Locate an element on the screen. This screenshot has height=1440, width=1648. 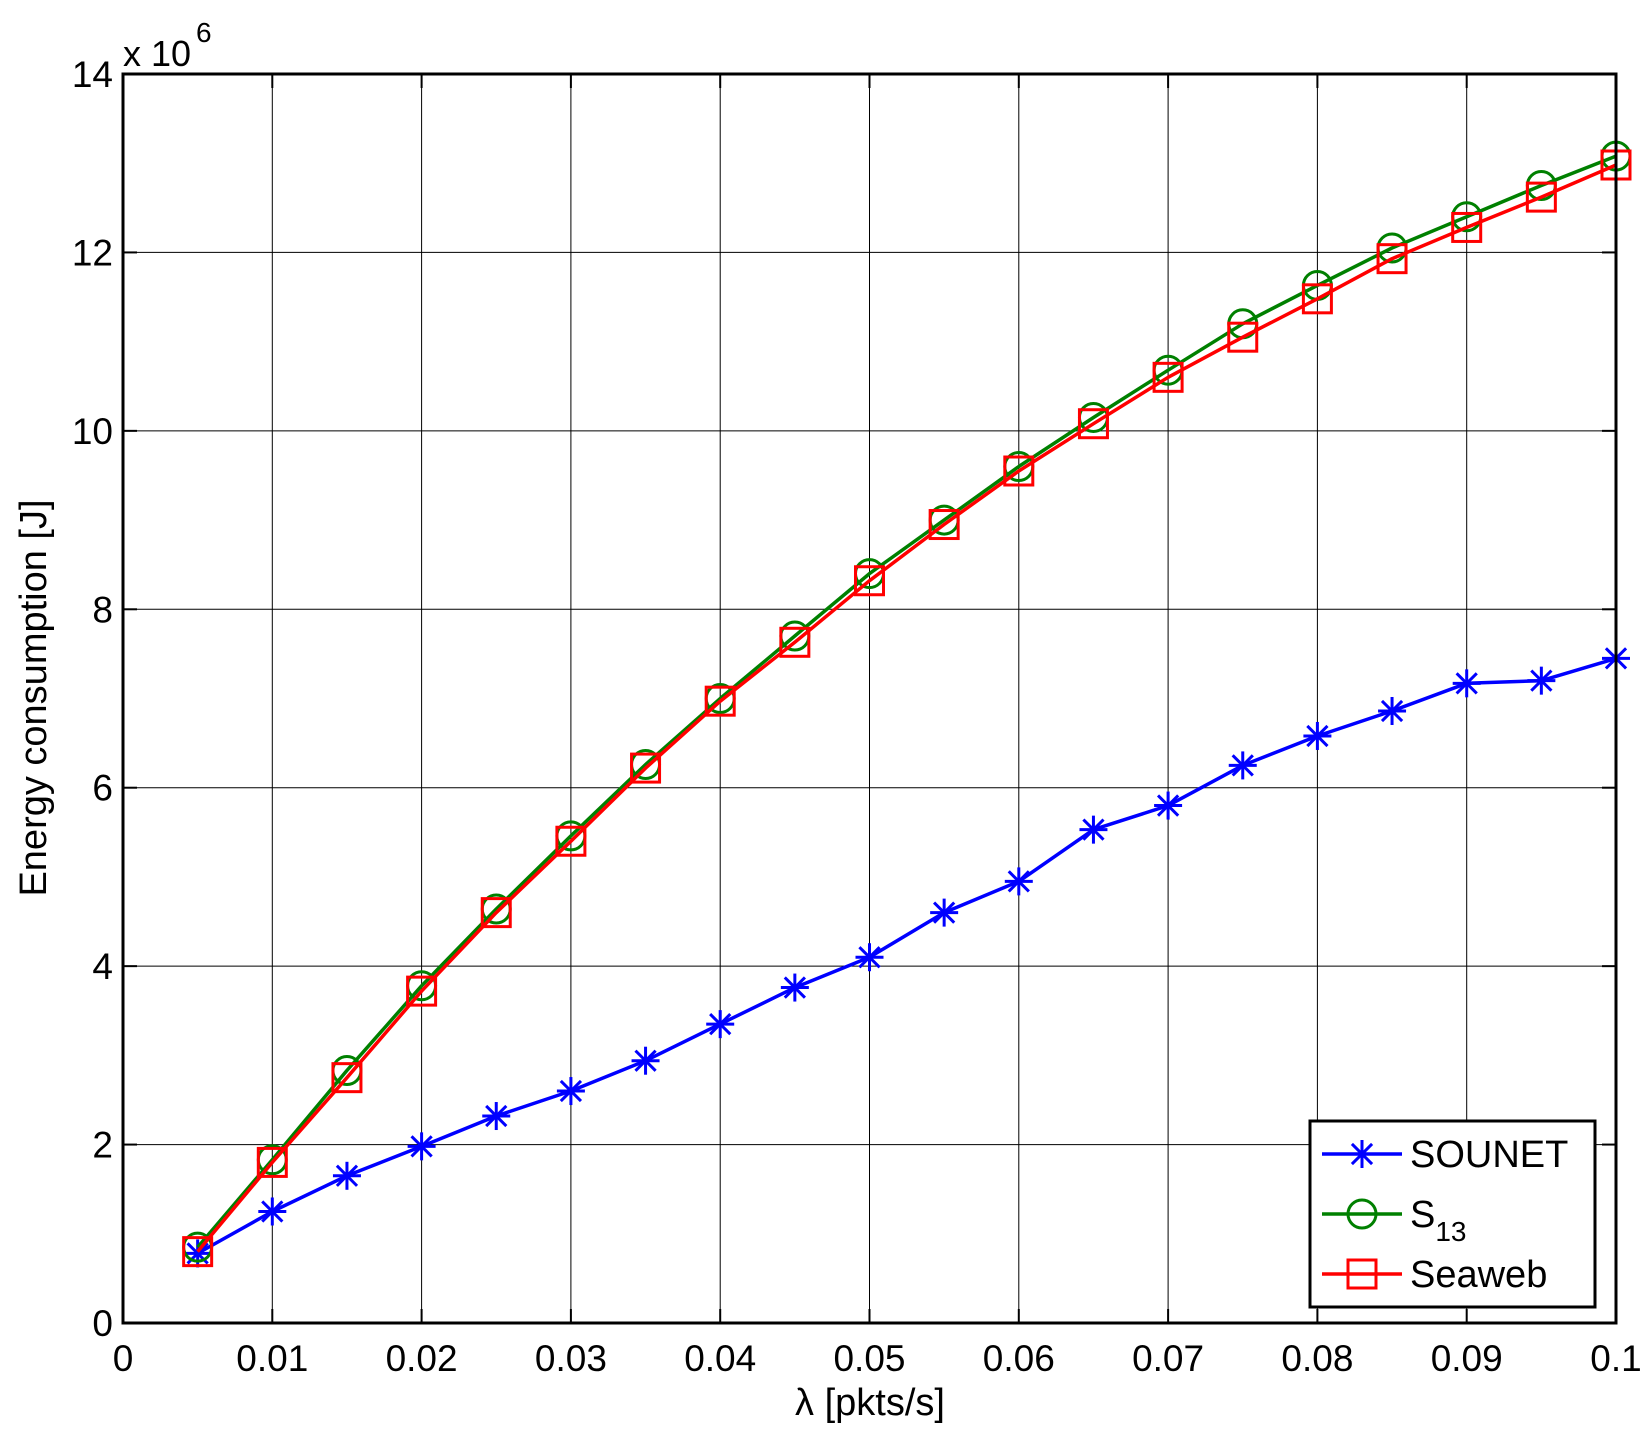
y-tick-label: 6 is located at coordinates (102, 788).